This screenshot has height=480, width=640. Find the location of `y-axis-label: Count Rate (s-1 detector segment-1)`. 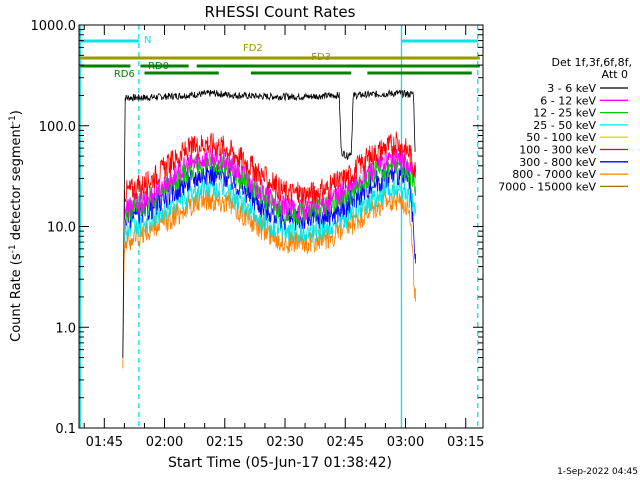

y-axis-label: Count Rate (s-1 detector segment-1) is located at coordinates (16, 226).